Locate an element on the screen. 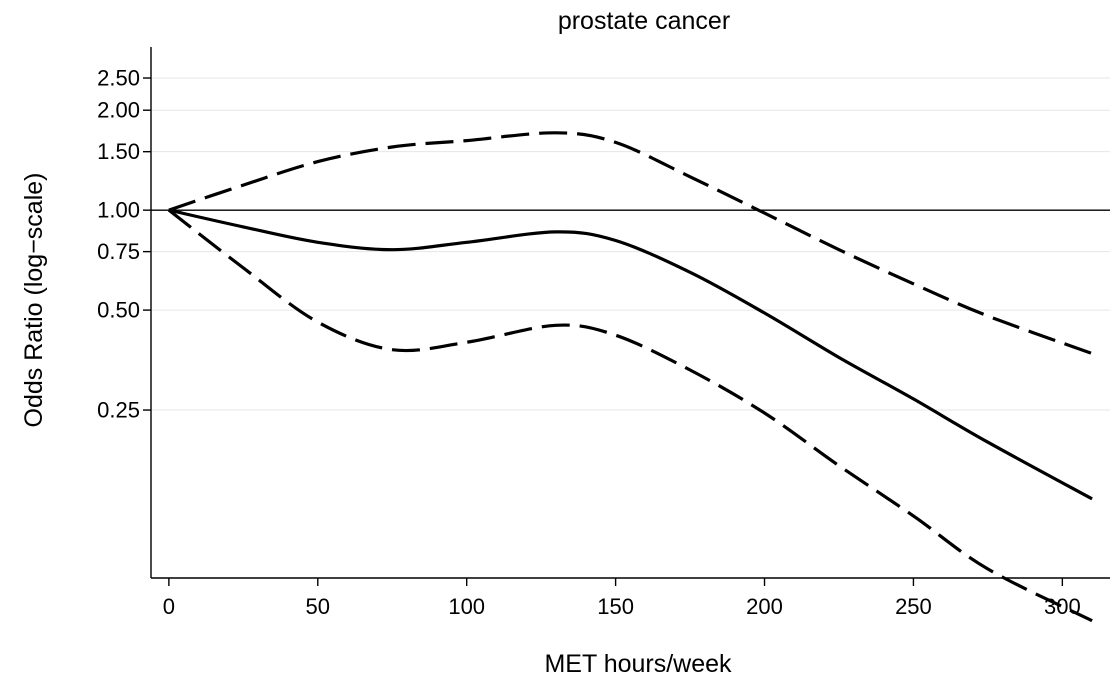  x-axis-ticks: 0 50 100 150 200 250 300 is located at coordinates (622, 598).